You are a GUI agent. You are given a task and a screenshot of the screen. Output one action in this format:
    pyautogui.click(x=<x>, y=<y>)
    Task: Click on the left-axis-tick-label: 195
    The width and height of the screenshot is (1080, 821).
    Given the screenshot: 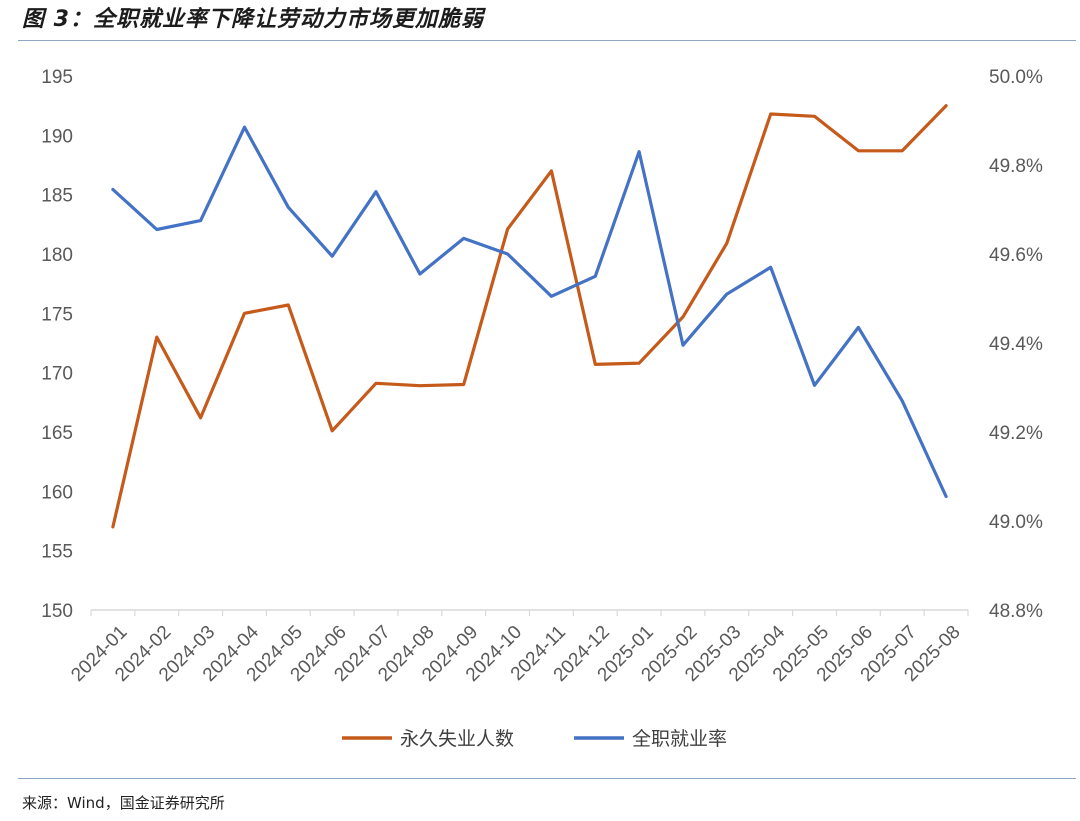 What is the action you would take?
    pyautogui.click(x=57, y=77)
    